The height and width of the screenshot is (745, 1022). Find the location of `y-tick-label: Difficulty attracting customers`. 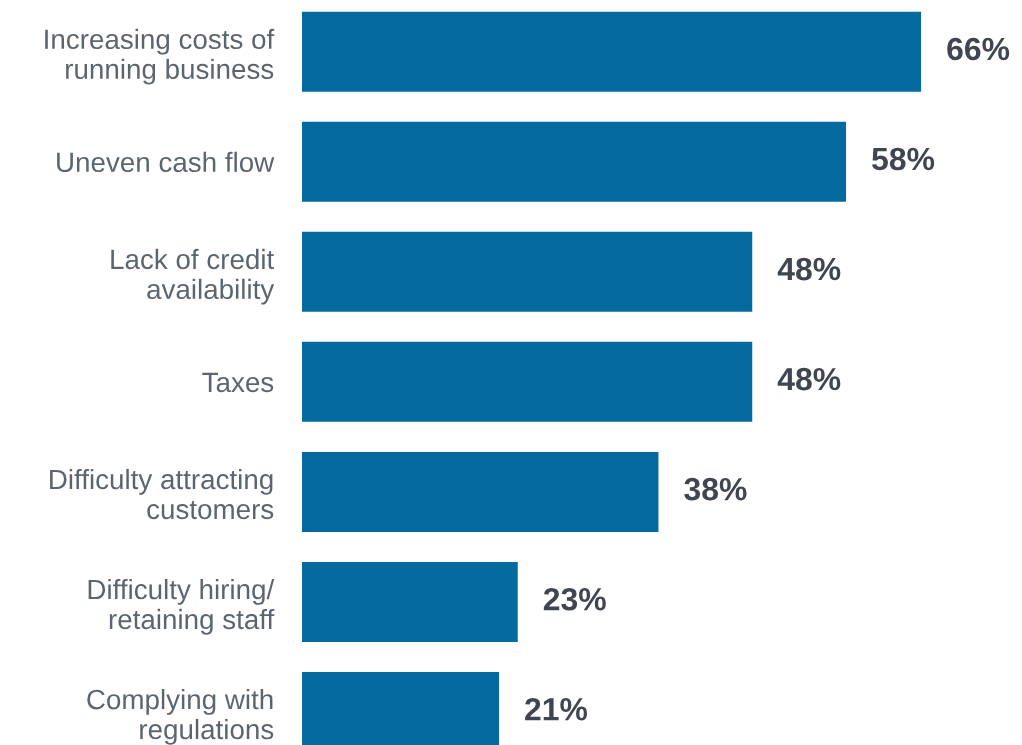

y-tick-label: Difficulty attracting customers is located at coordinates (162, 494).